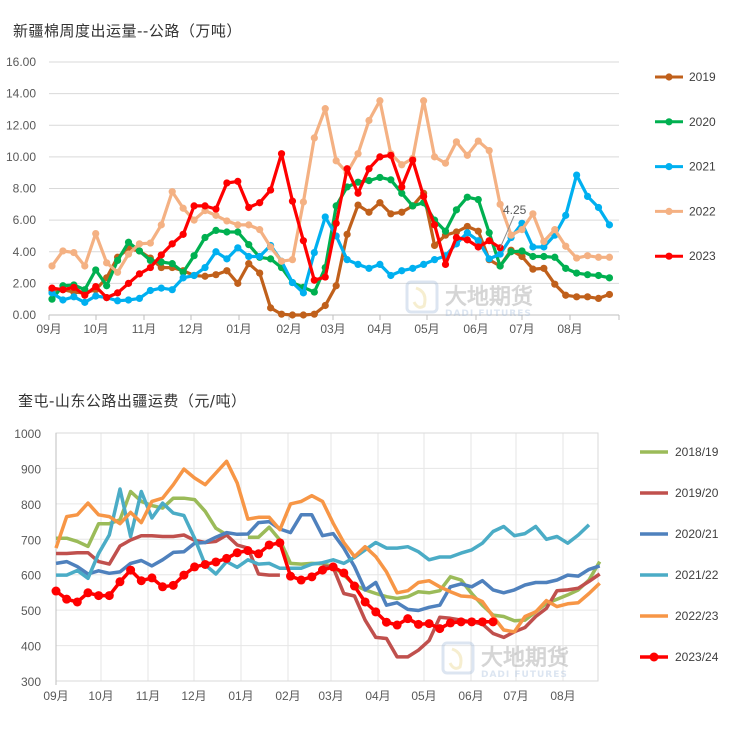 The width and height of the screenshot is (737, 736). What do you see at coordinates (25, 315) in the screenshot?
I see `top-y-tick-label: 0.00` at bounding box center [25, 315].